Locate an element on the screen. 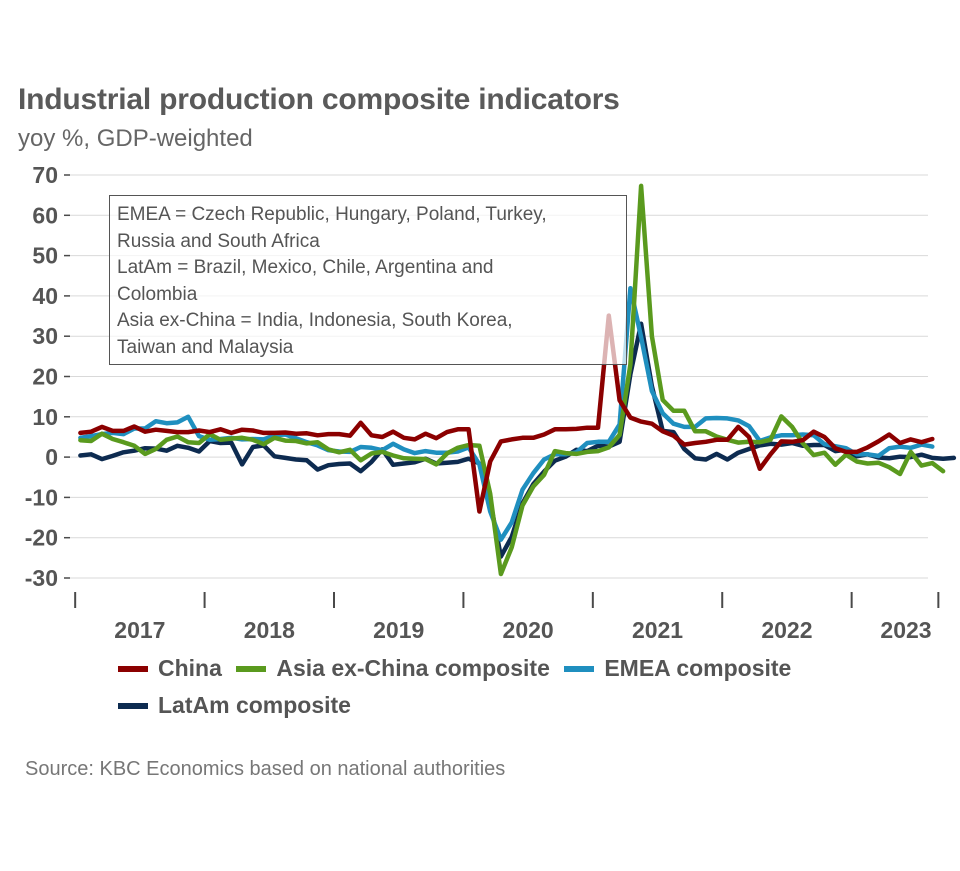  y-tick-label: -30 is located at coordinates (41, 578).